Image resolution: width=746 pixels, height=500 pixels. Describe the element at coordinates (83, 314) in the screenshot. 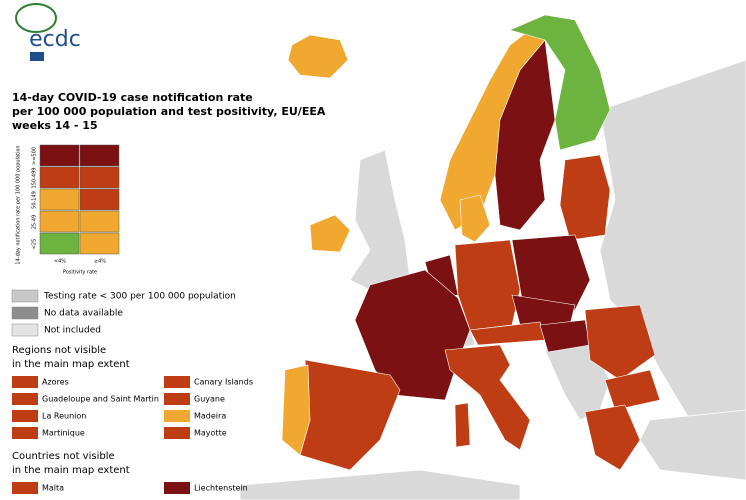

I see `legend-label: No data available` at that location.